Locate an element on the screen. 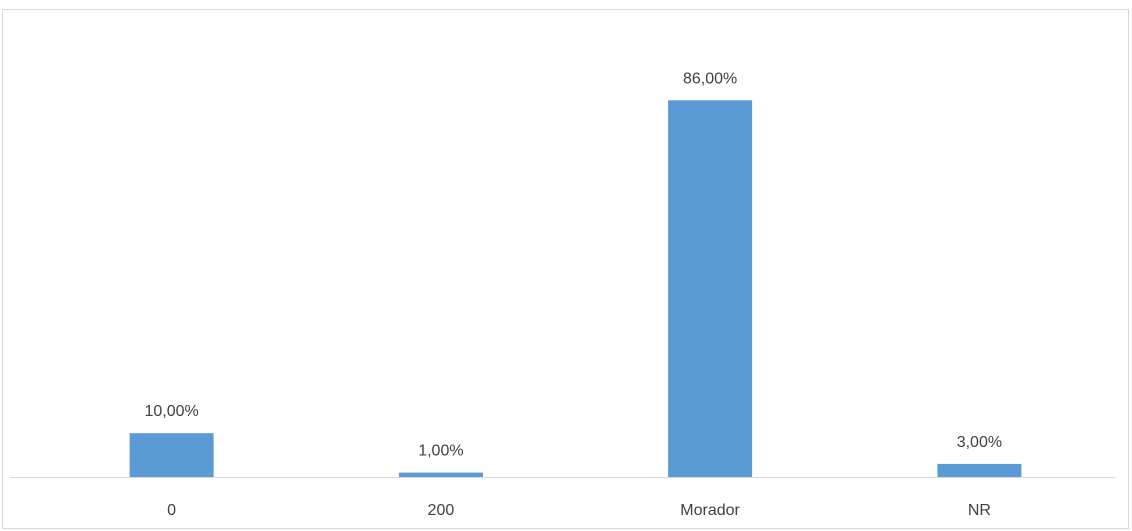 The width and height of the screenshot is (1132, 531). x-tick-label-0: 0 is located at coordinates (171, 510).